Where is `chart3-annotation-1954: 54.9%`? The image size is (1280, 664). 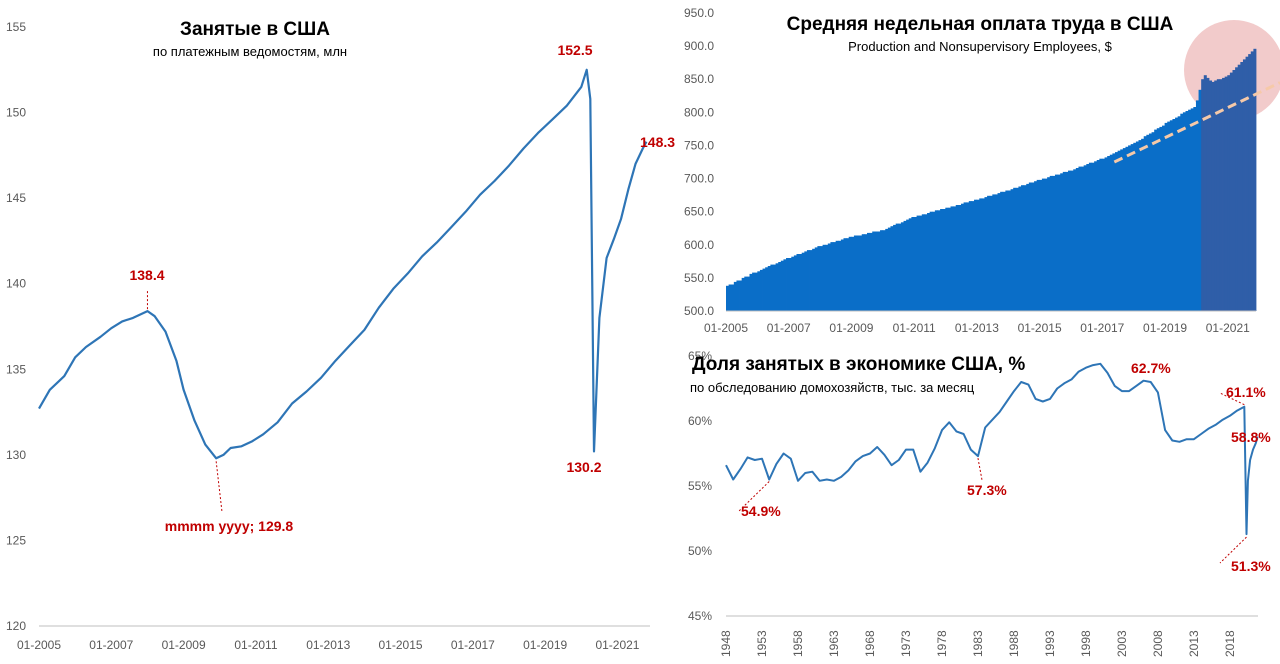
chart3-annotation-1954: 54.9% is located at coordinates (761, 511).